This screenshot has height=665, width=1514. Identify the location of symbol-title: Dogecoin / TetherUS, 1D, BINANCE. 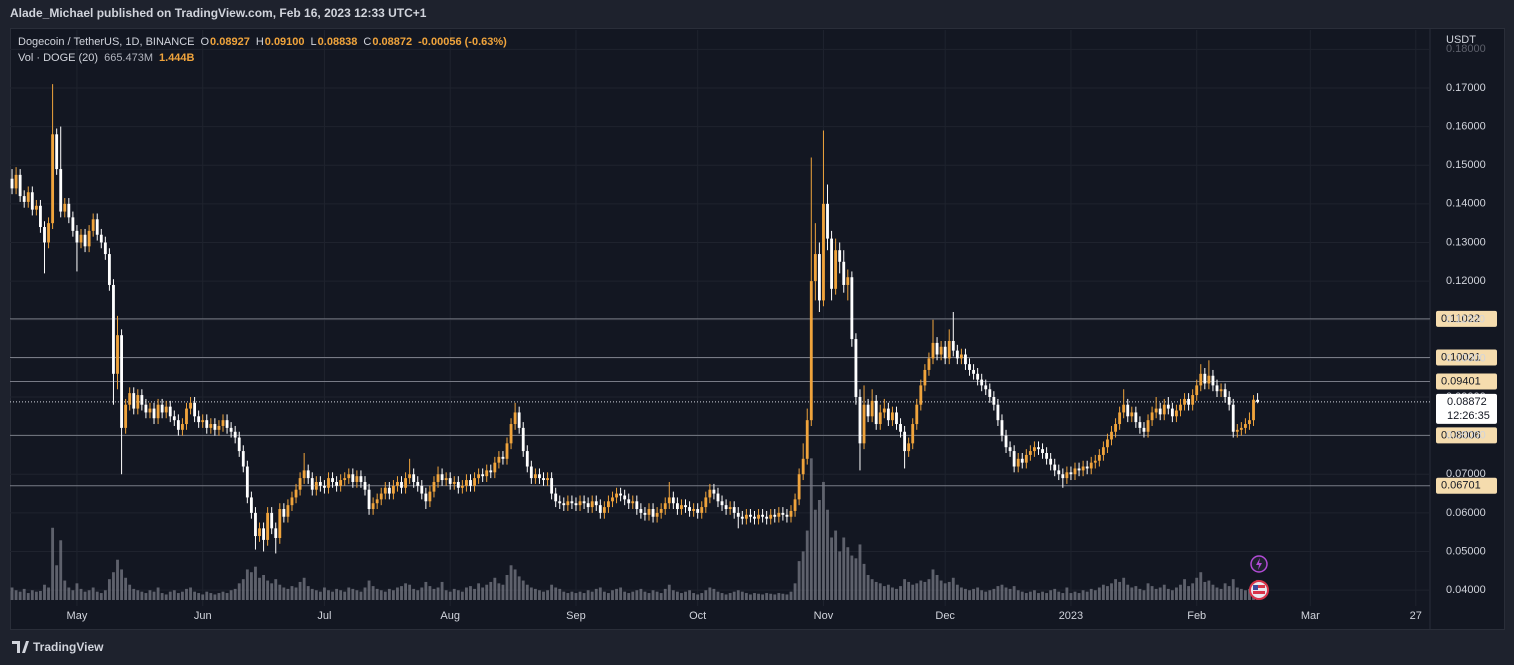
(106, 42).